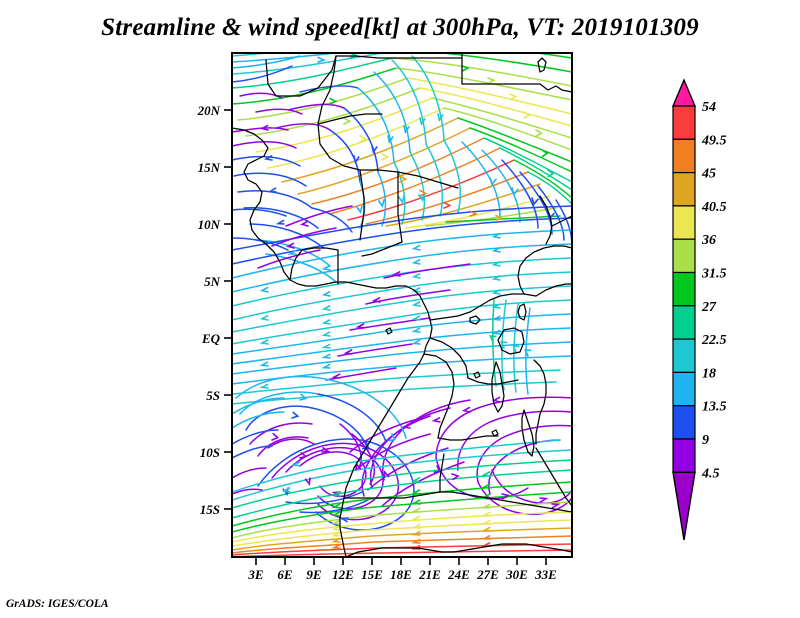  Describe the element at coordinates (714, 340) in the screenshot. I see `colorbar-label-7: 22.5` at that location.